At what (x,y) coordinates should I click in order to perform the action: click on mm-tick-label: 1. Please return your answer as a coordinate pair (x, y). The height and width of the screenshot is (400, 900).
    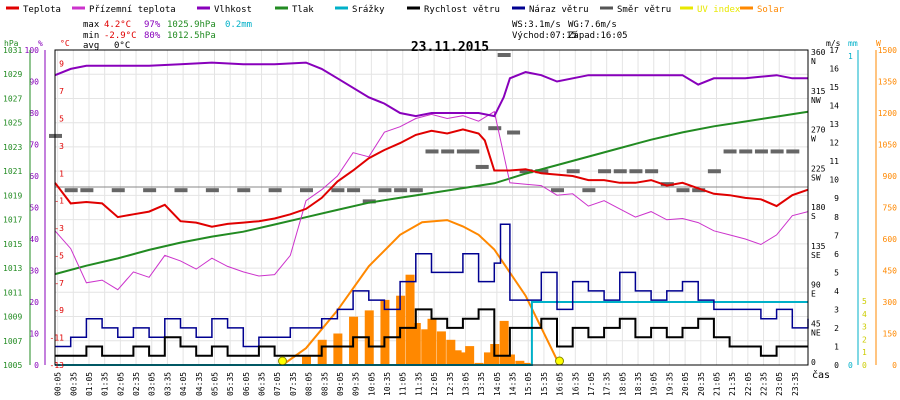
    Looking at the image, I should click on (850, 56).